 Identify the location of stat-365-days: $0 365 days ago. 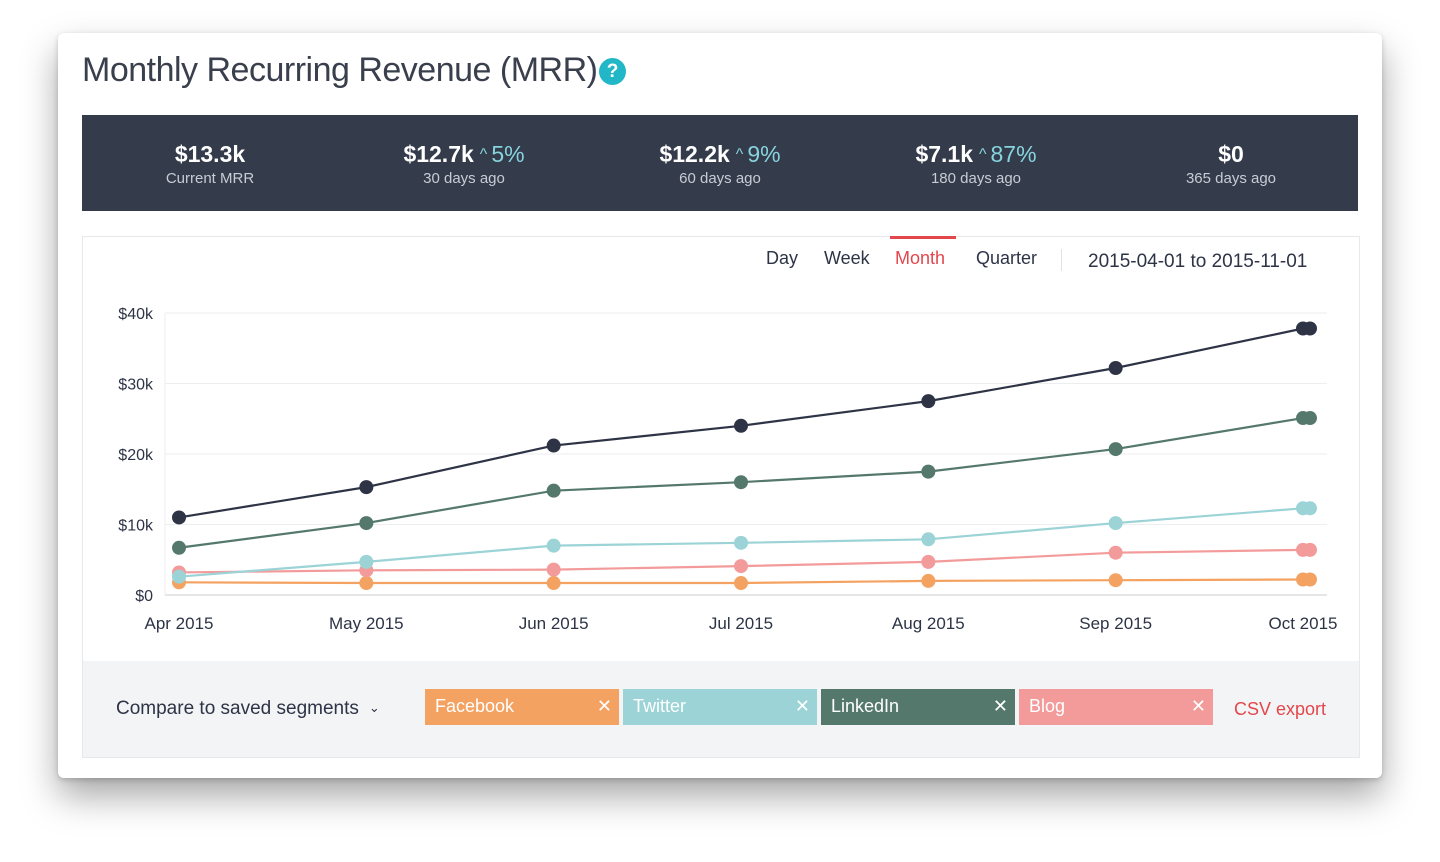
(1231, 164).